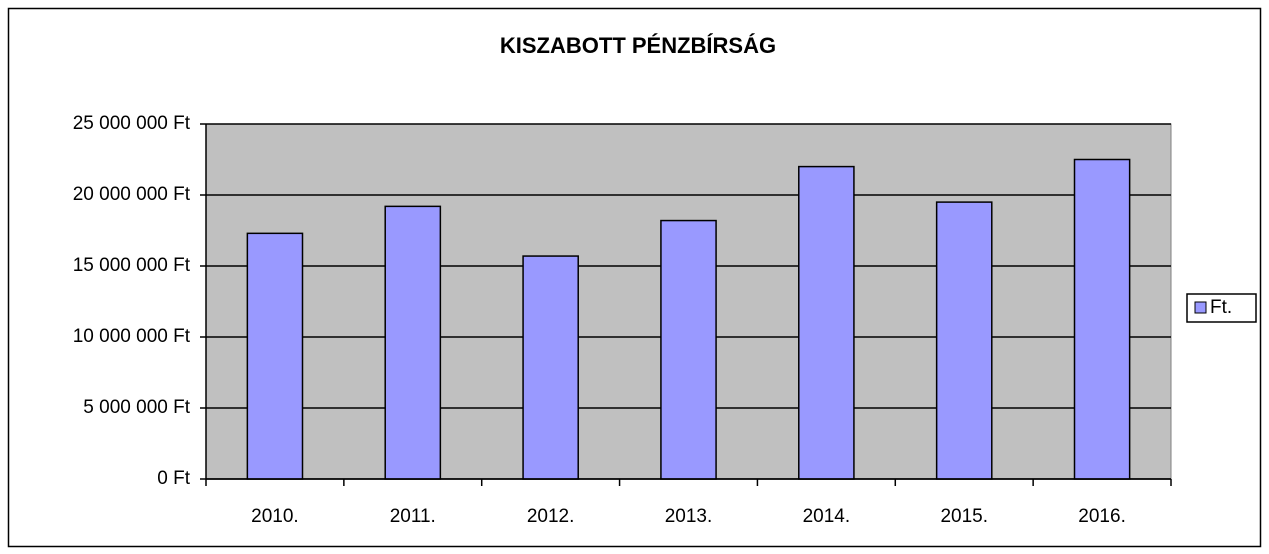 The height and width of the screenshot is (554, 1269). Describe the element at coordinates (132, 265) in the screenshot. I see `y-tick-label: 15 000 000 Ft` at that location.